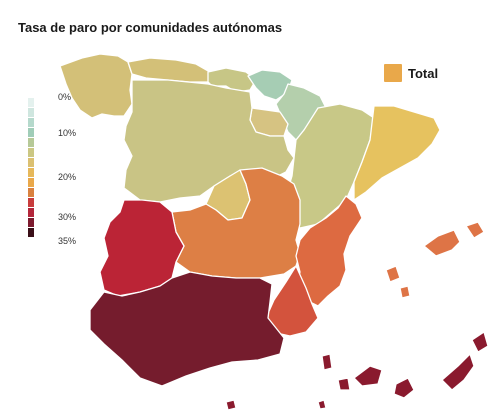 Image resolution: width=494 pixels, height=413 pixels. What do you see at coordinates (169, 70) in the screenshot?
I see `region-asturias` at bounding box center [169, 70].